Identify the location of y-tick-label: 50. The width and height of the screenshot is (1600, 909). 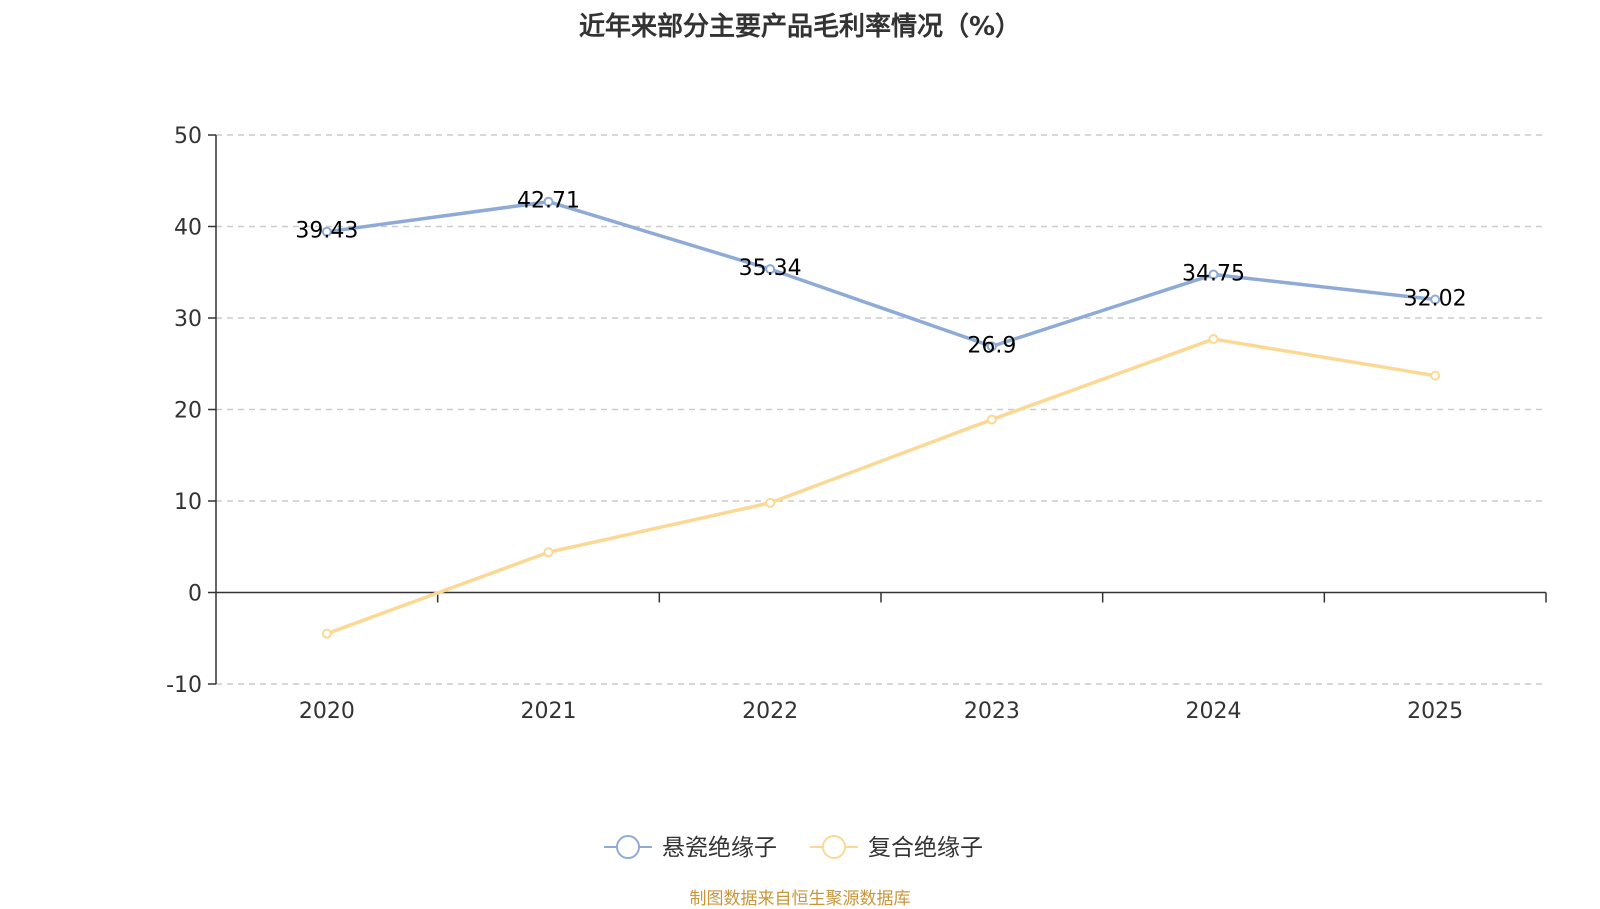
(188, 136).